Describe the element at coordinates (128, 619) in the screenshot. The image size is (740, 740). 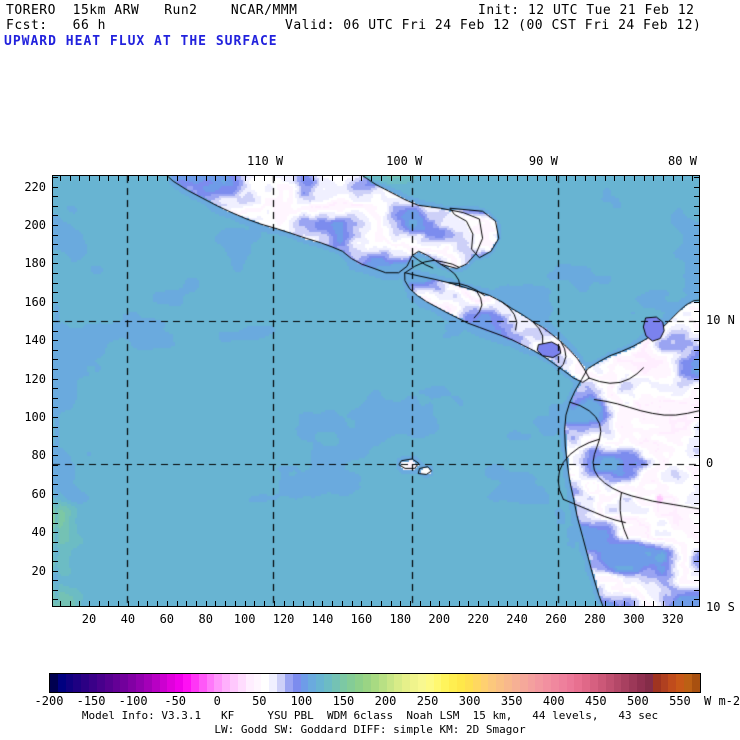
I see `x-axis-label-40: 40` at that location.